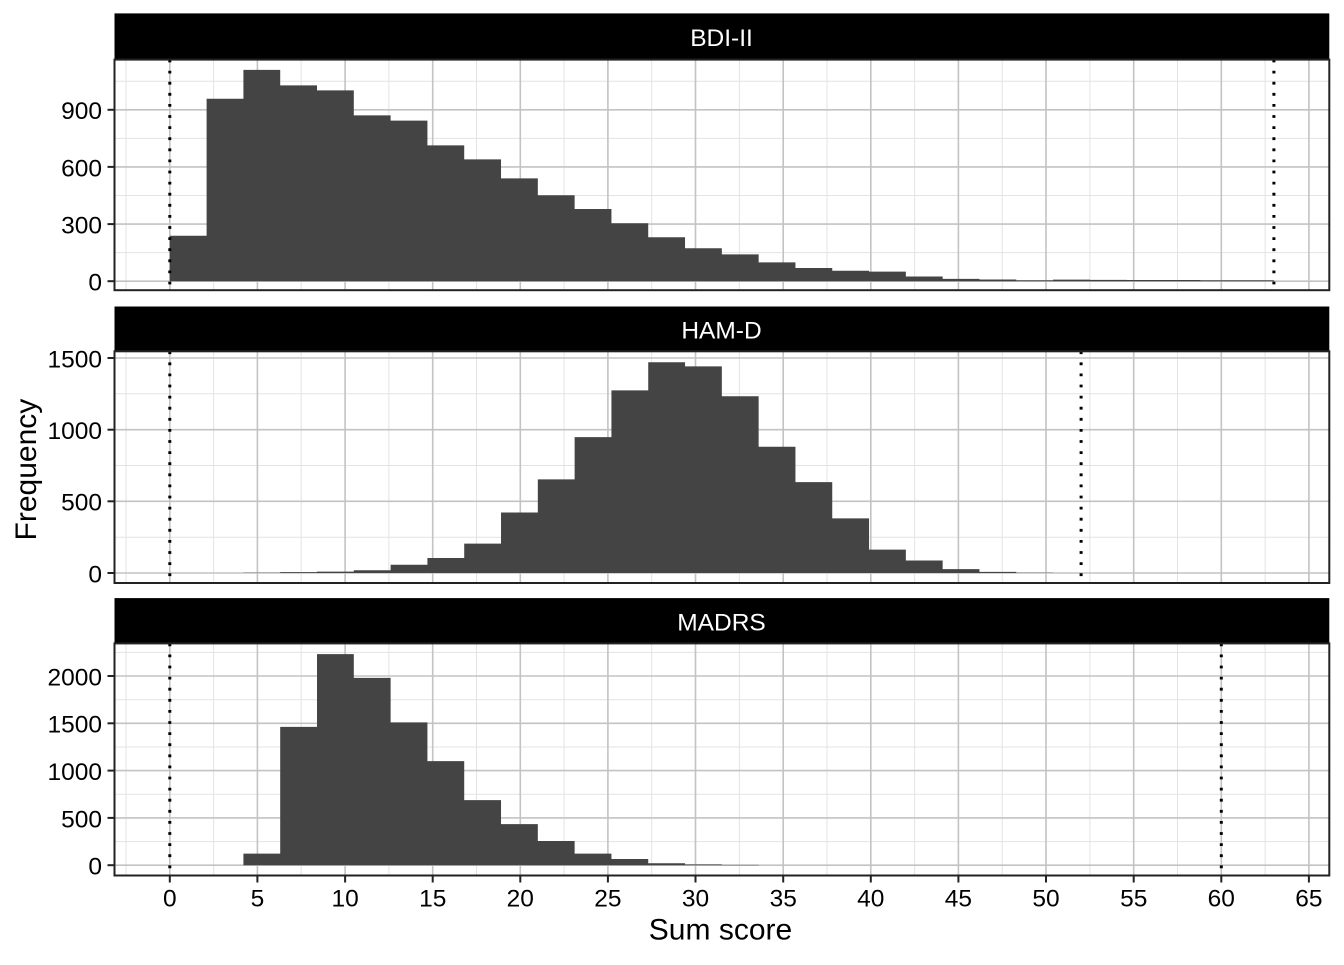 Image resolution: width=1344 pixels, height=965 pixels. Describe the element at coordinates (958, 899) in the screenshot. I see `svg-text: 45` at that location.